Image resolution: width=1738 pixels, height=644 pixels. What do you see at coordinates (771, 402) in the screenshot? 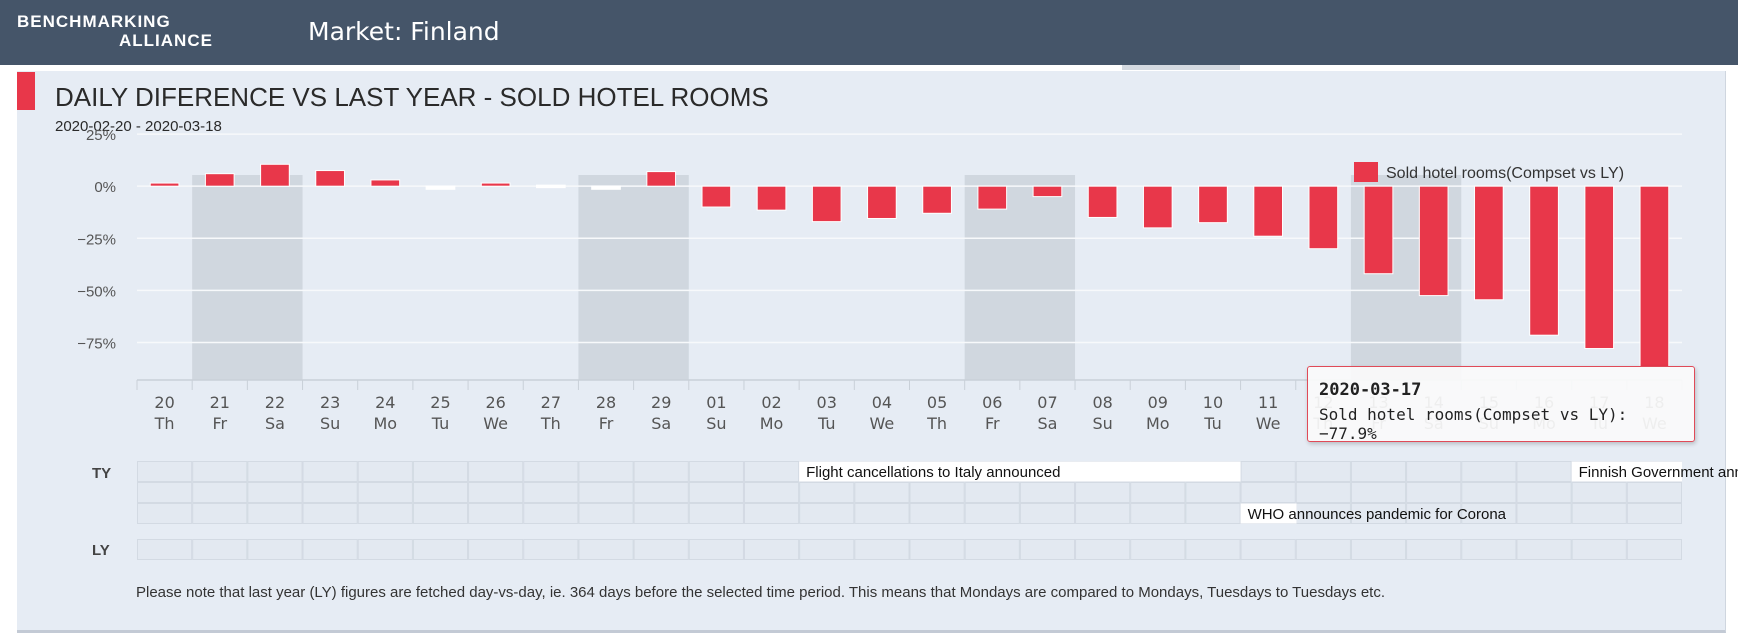
I see `x-tick-label-day: 02` at bounding box center [771, 402].